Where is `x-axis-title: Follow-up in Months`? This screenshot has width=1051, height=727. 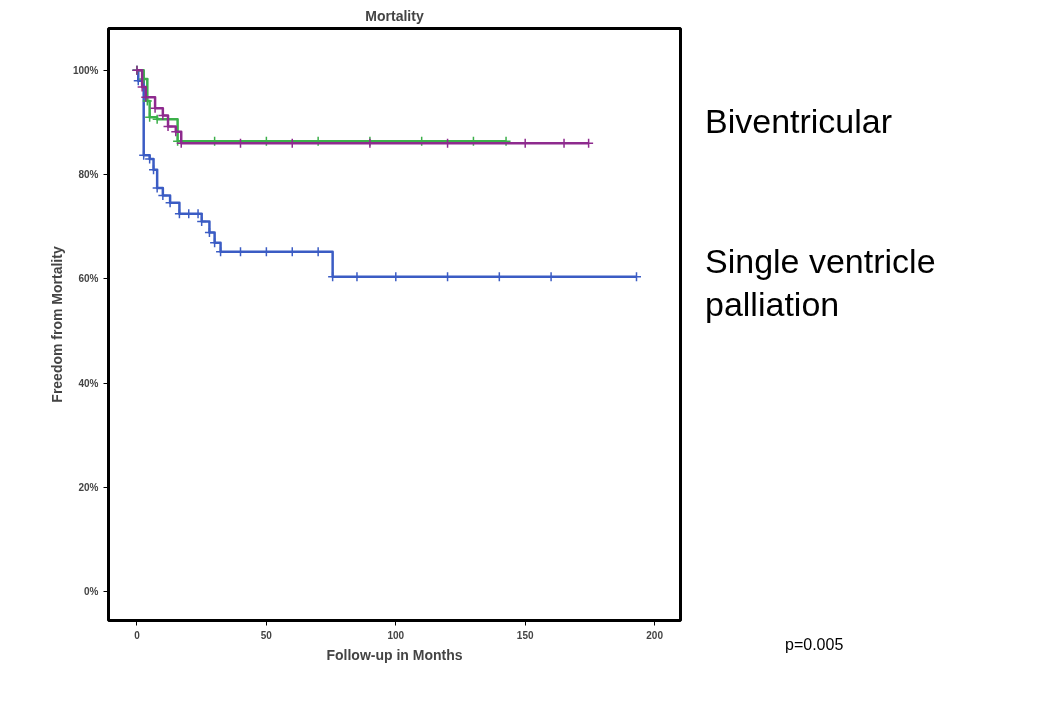 x-axis-title: Follow-up in Months is located at coordinates (394, 654).